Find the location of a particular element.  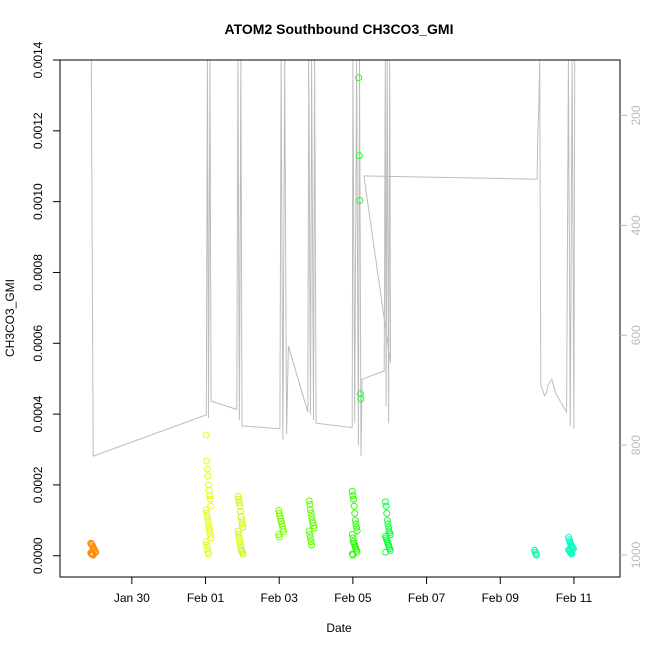

y-tick-label: 0.0014 is located at coordinates (38, 59).